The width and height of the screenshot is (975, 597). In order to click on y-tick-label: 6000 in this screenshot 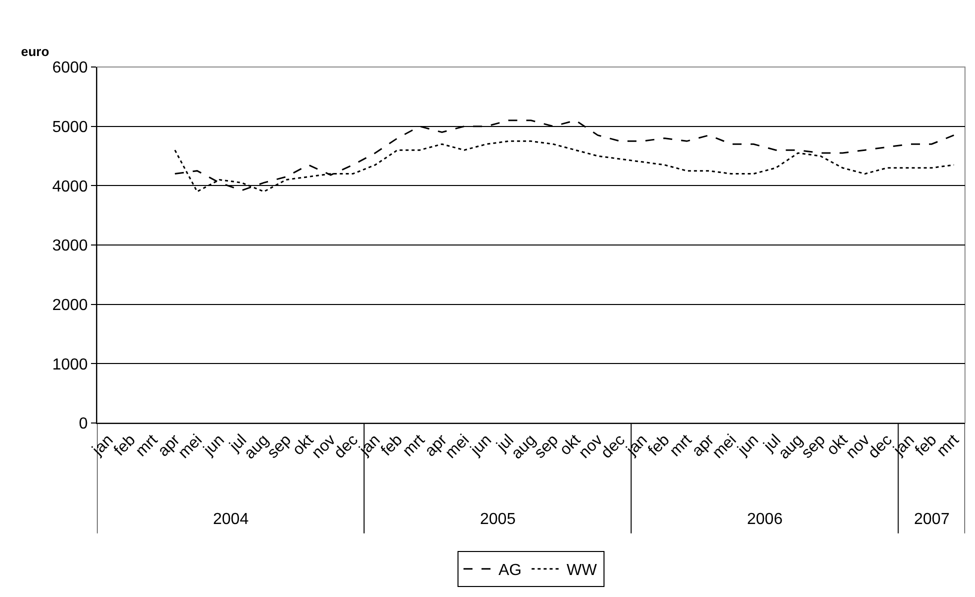, I will do `click(70, 68)`.